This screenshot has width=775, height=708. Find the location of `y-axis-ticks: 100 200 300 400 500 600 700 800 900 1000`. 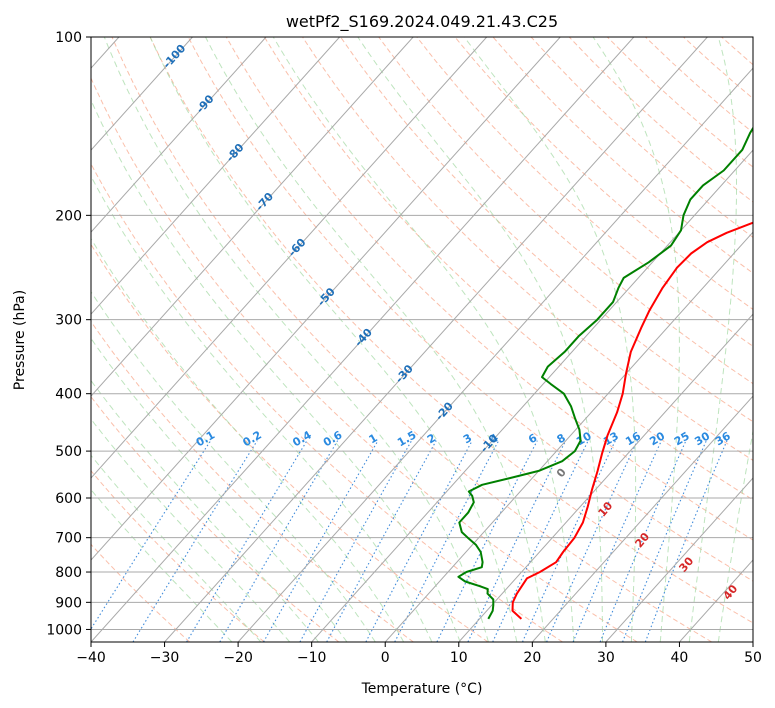

y-axis-ticks: 100 200 300 400 500 600 700 800 900 1000 is located at coordinates (68, 334).